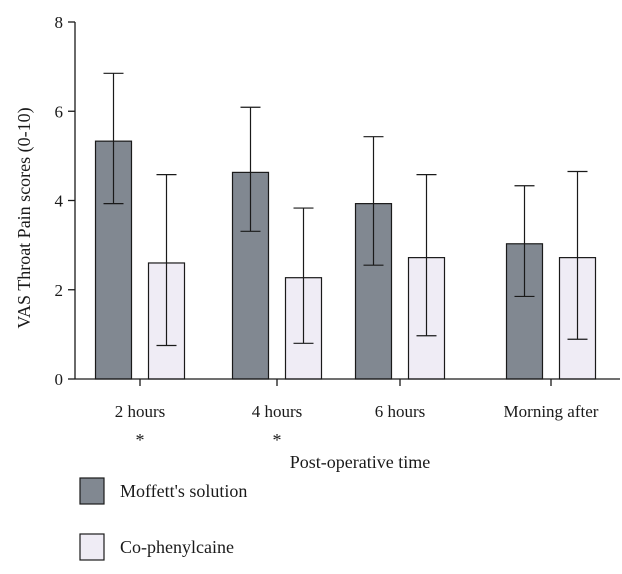 The image size is (622, 574). I want to click on x-tick-label: 4 hours, so click(277, 411).